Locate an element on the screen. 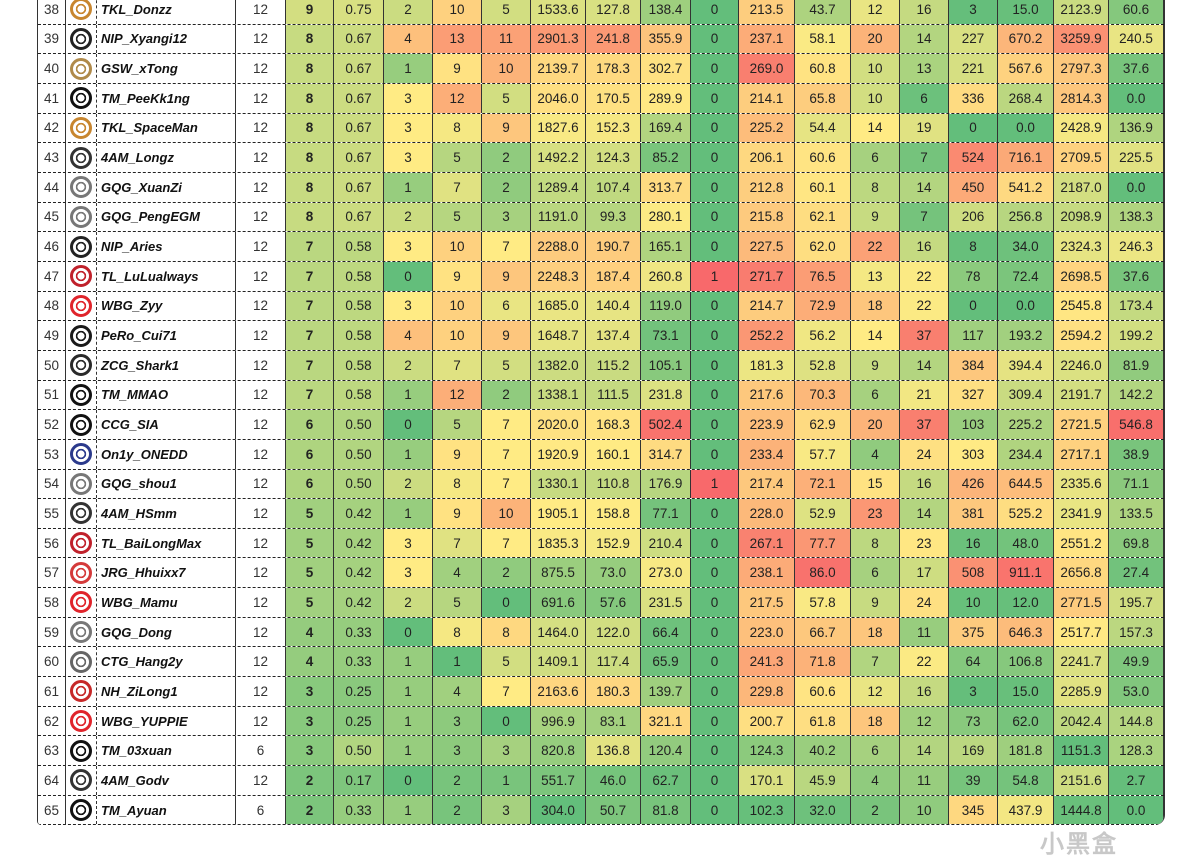 The image size is (1200, 864). player-name: TM_Ayuan is located at coordinates (166, 810).